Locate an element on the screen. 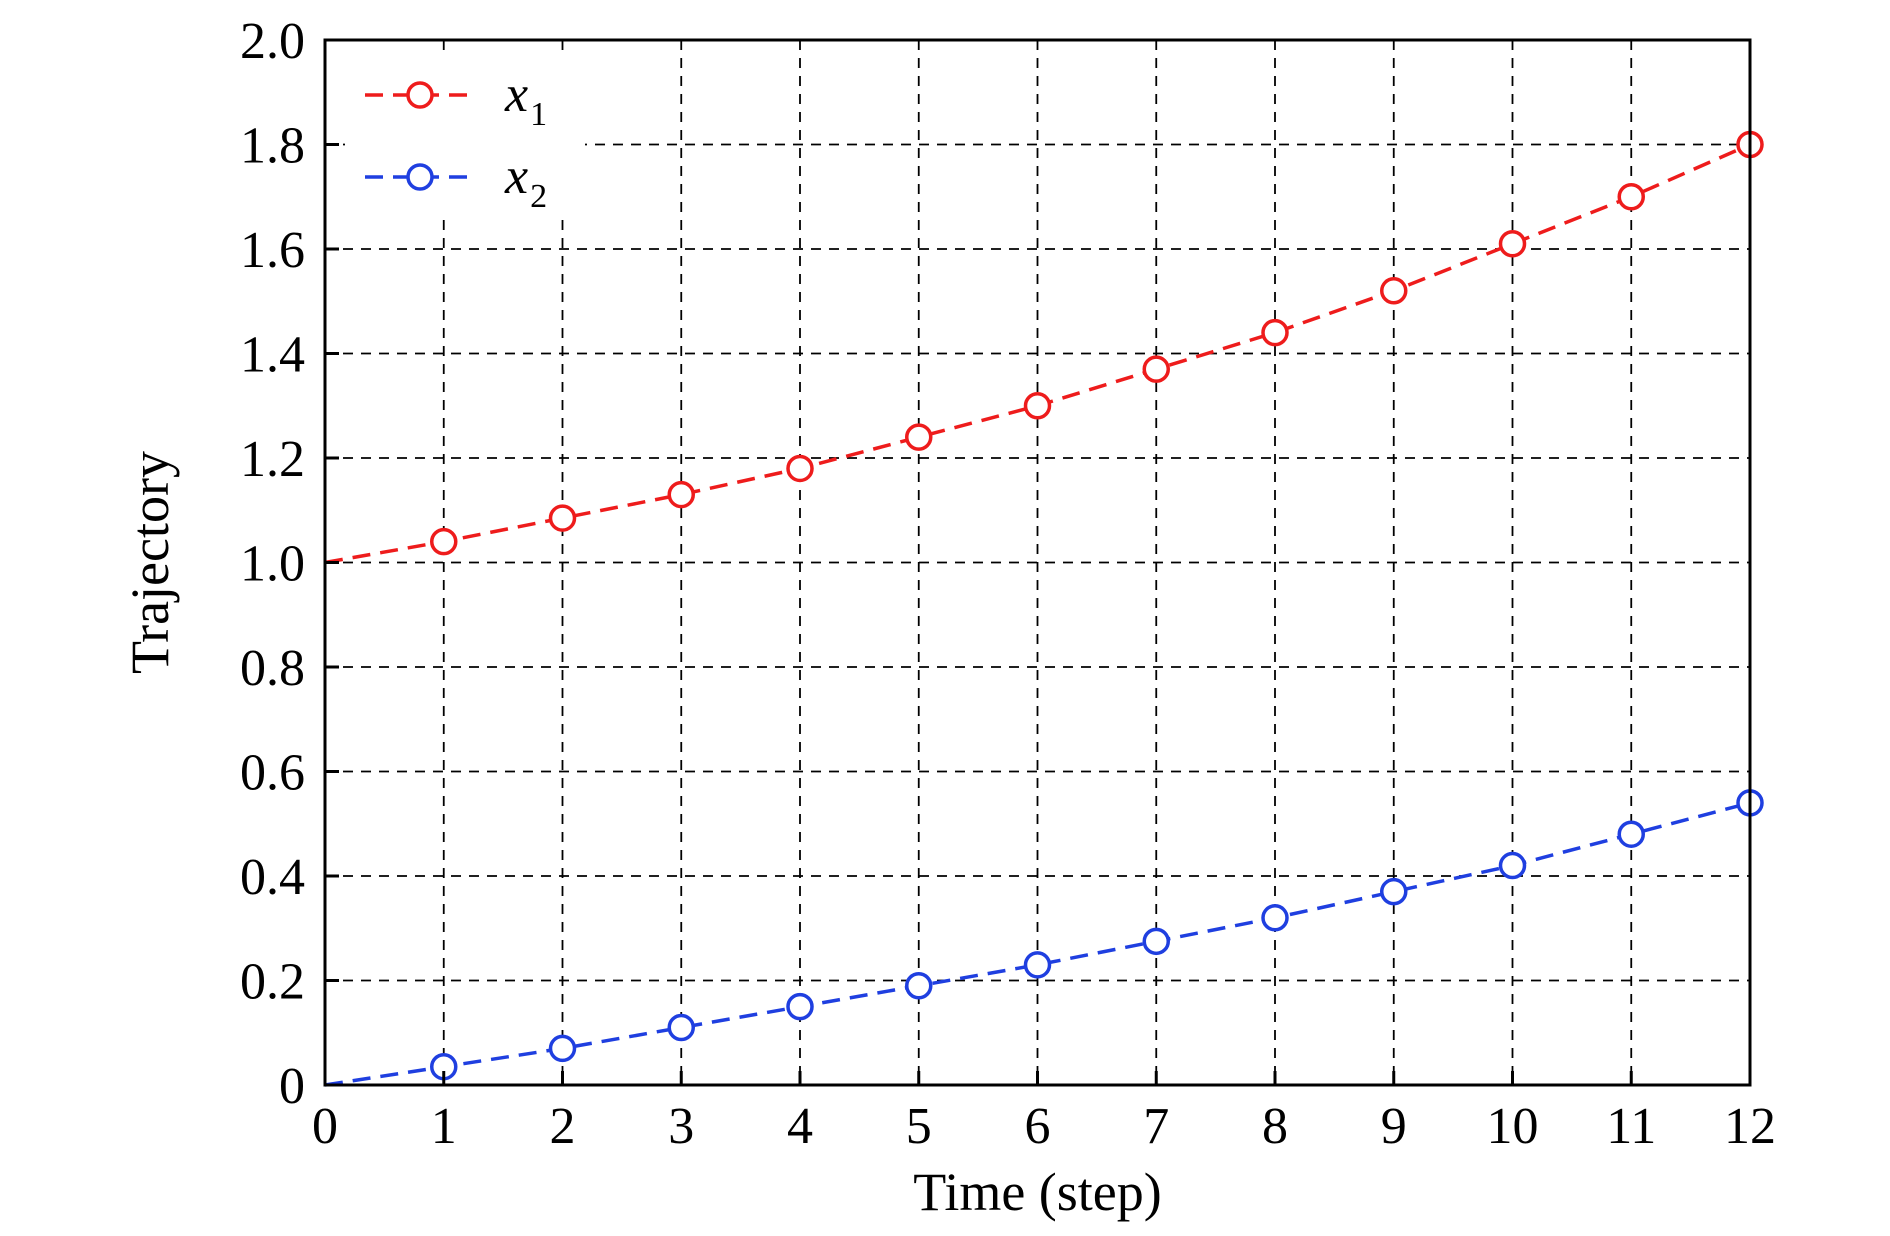 The image size is (1890, 1236). y-tick-label: 1.8 is located at coordinates (272, 146).